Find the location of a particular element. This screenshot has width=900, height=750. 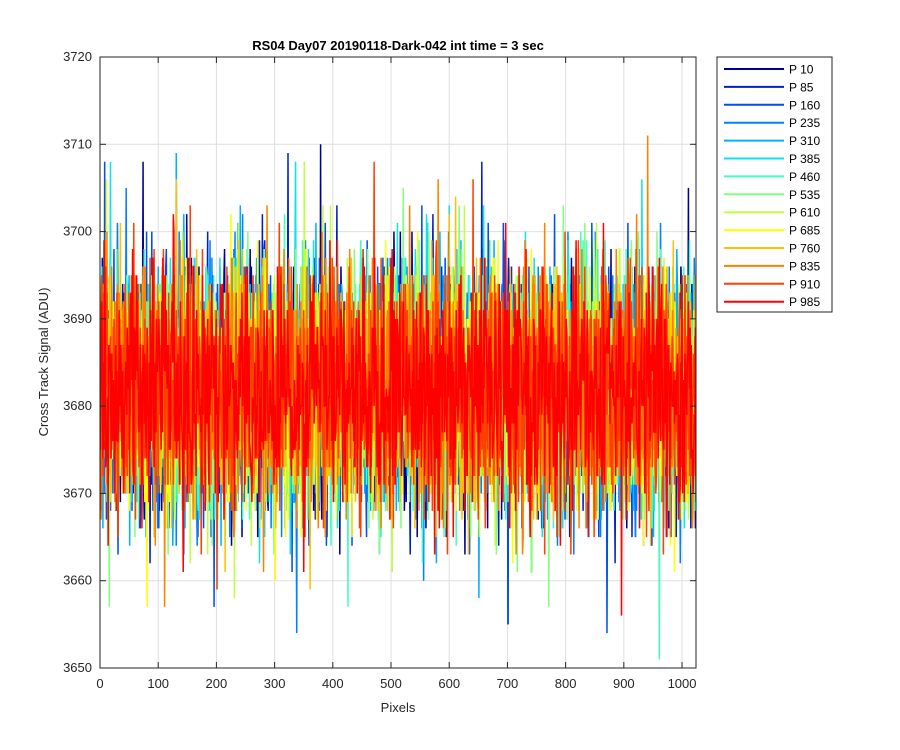

x-tick-label: 1000 is located at coordinates (682, 683).